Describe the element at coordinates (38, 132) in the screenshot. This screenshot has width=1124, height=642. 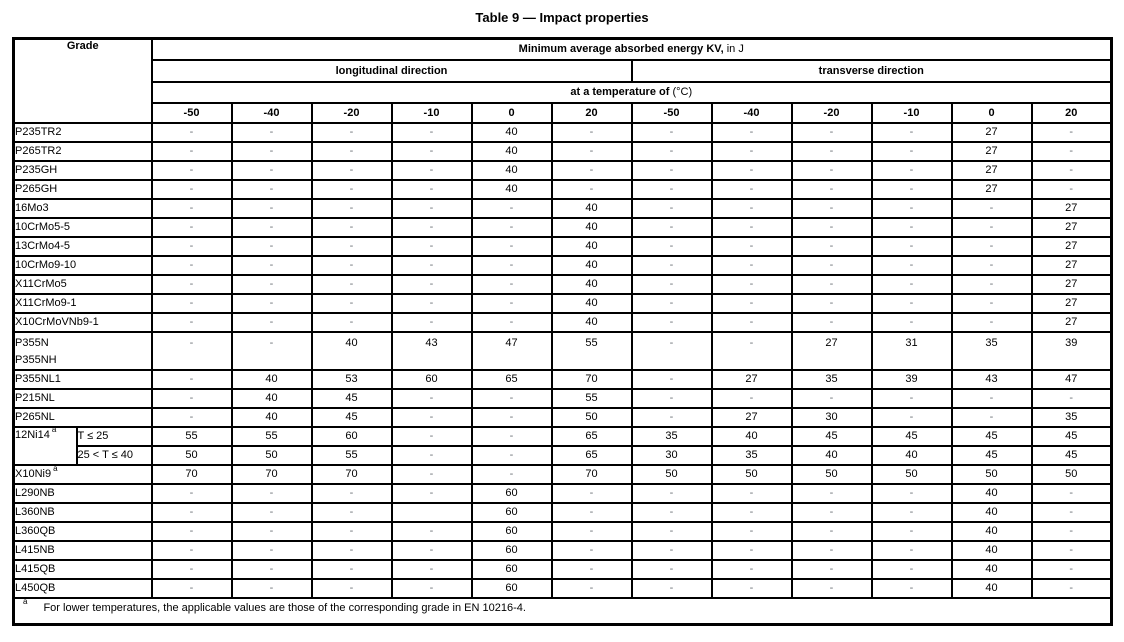
I see `grade-label: P235TR2` at that location.